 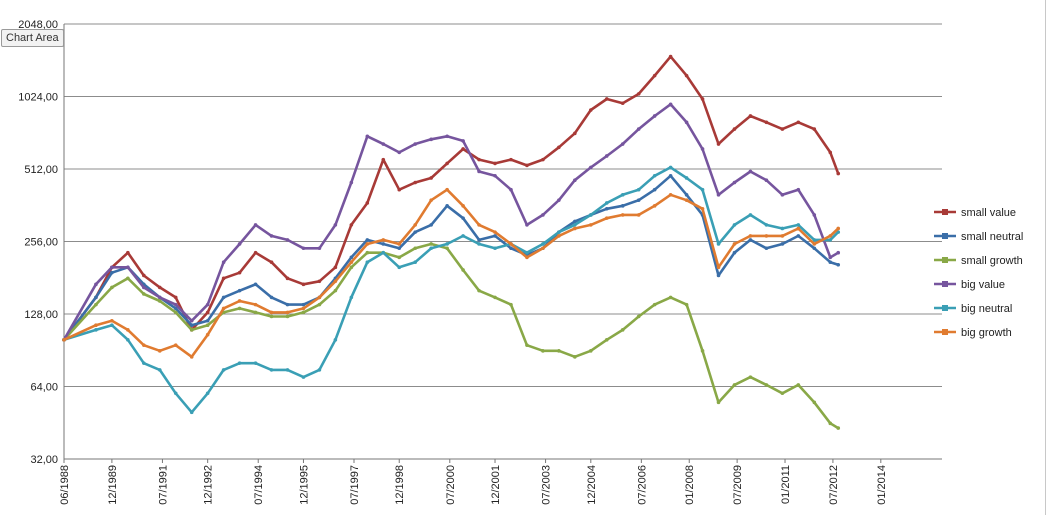 I want to click on x-tick-label: 07/2006, so click(x=642, y=485).